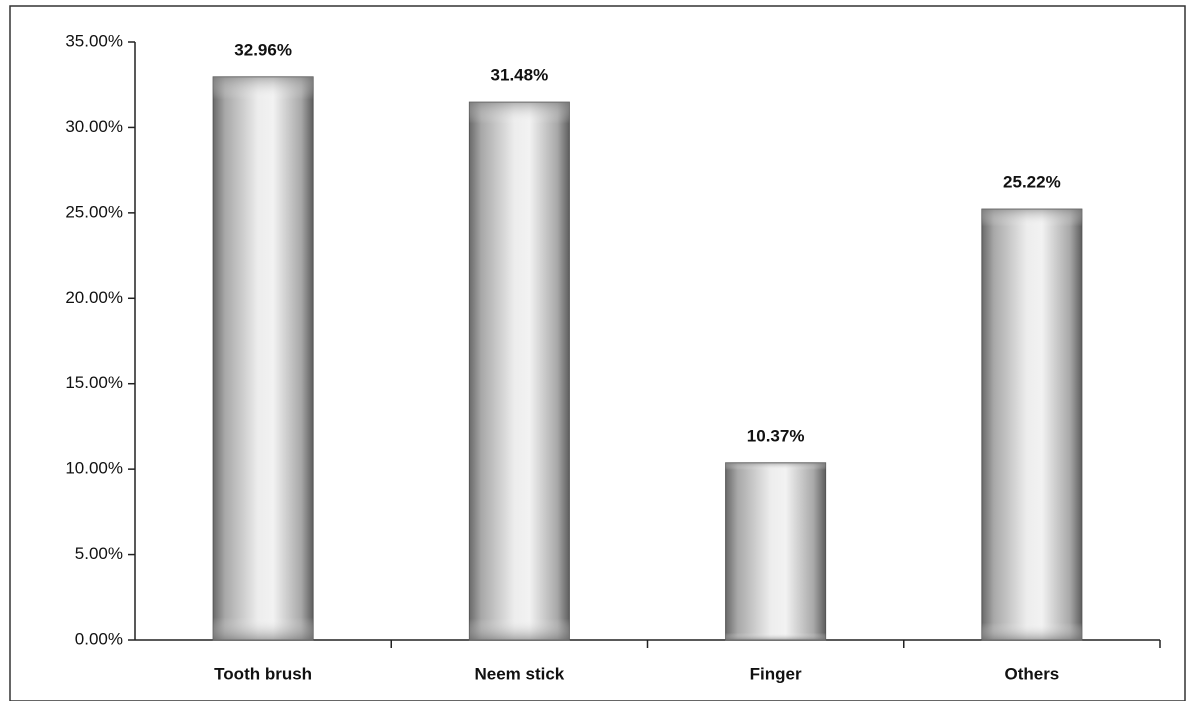 The width and height of the screenshot is (1190, 701). What do you see at coordinates (263, 49) in the screenshot?
I see `data-label: 32.96%` at bounding box center [263, 49].